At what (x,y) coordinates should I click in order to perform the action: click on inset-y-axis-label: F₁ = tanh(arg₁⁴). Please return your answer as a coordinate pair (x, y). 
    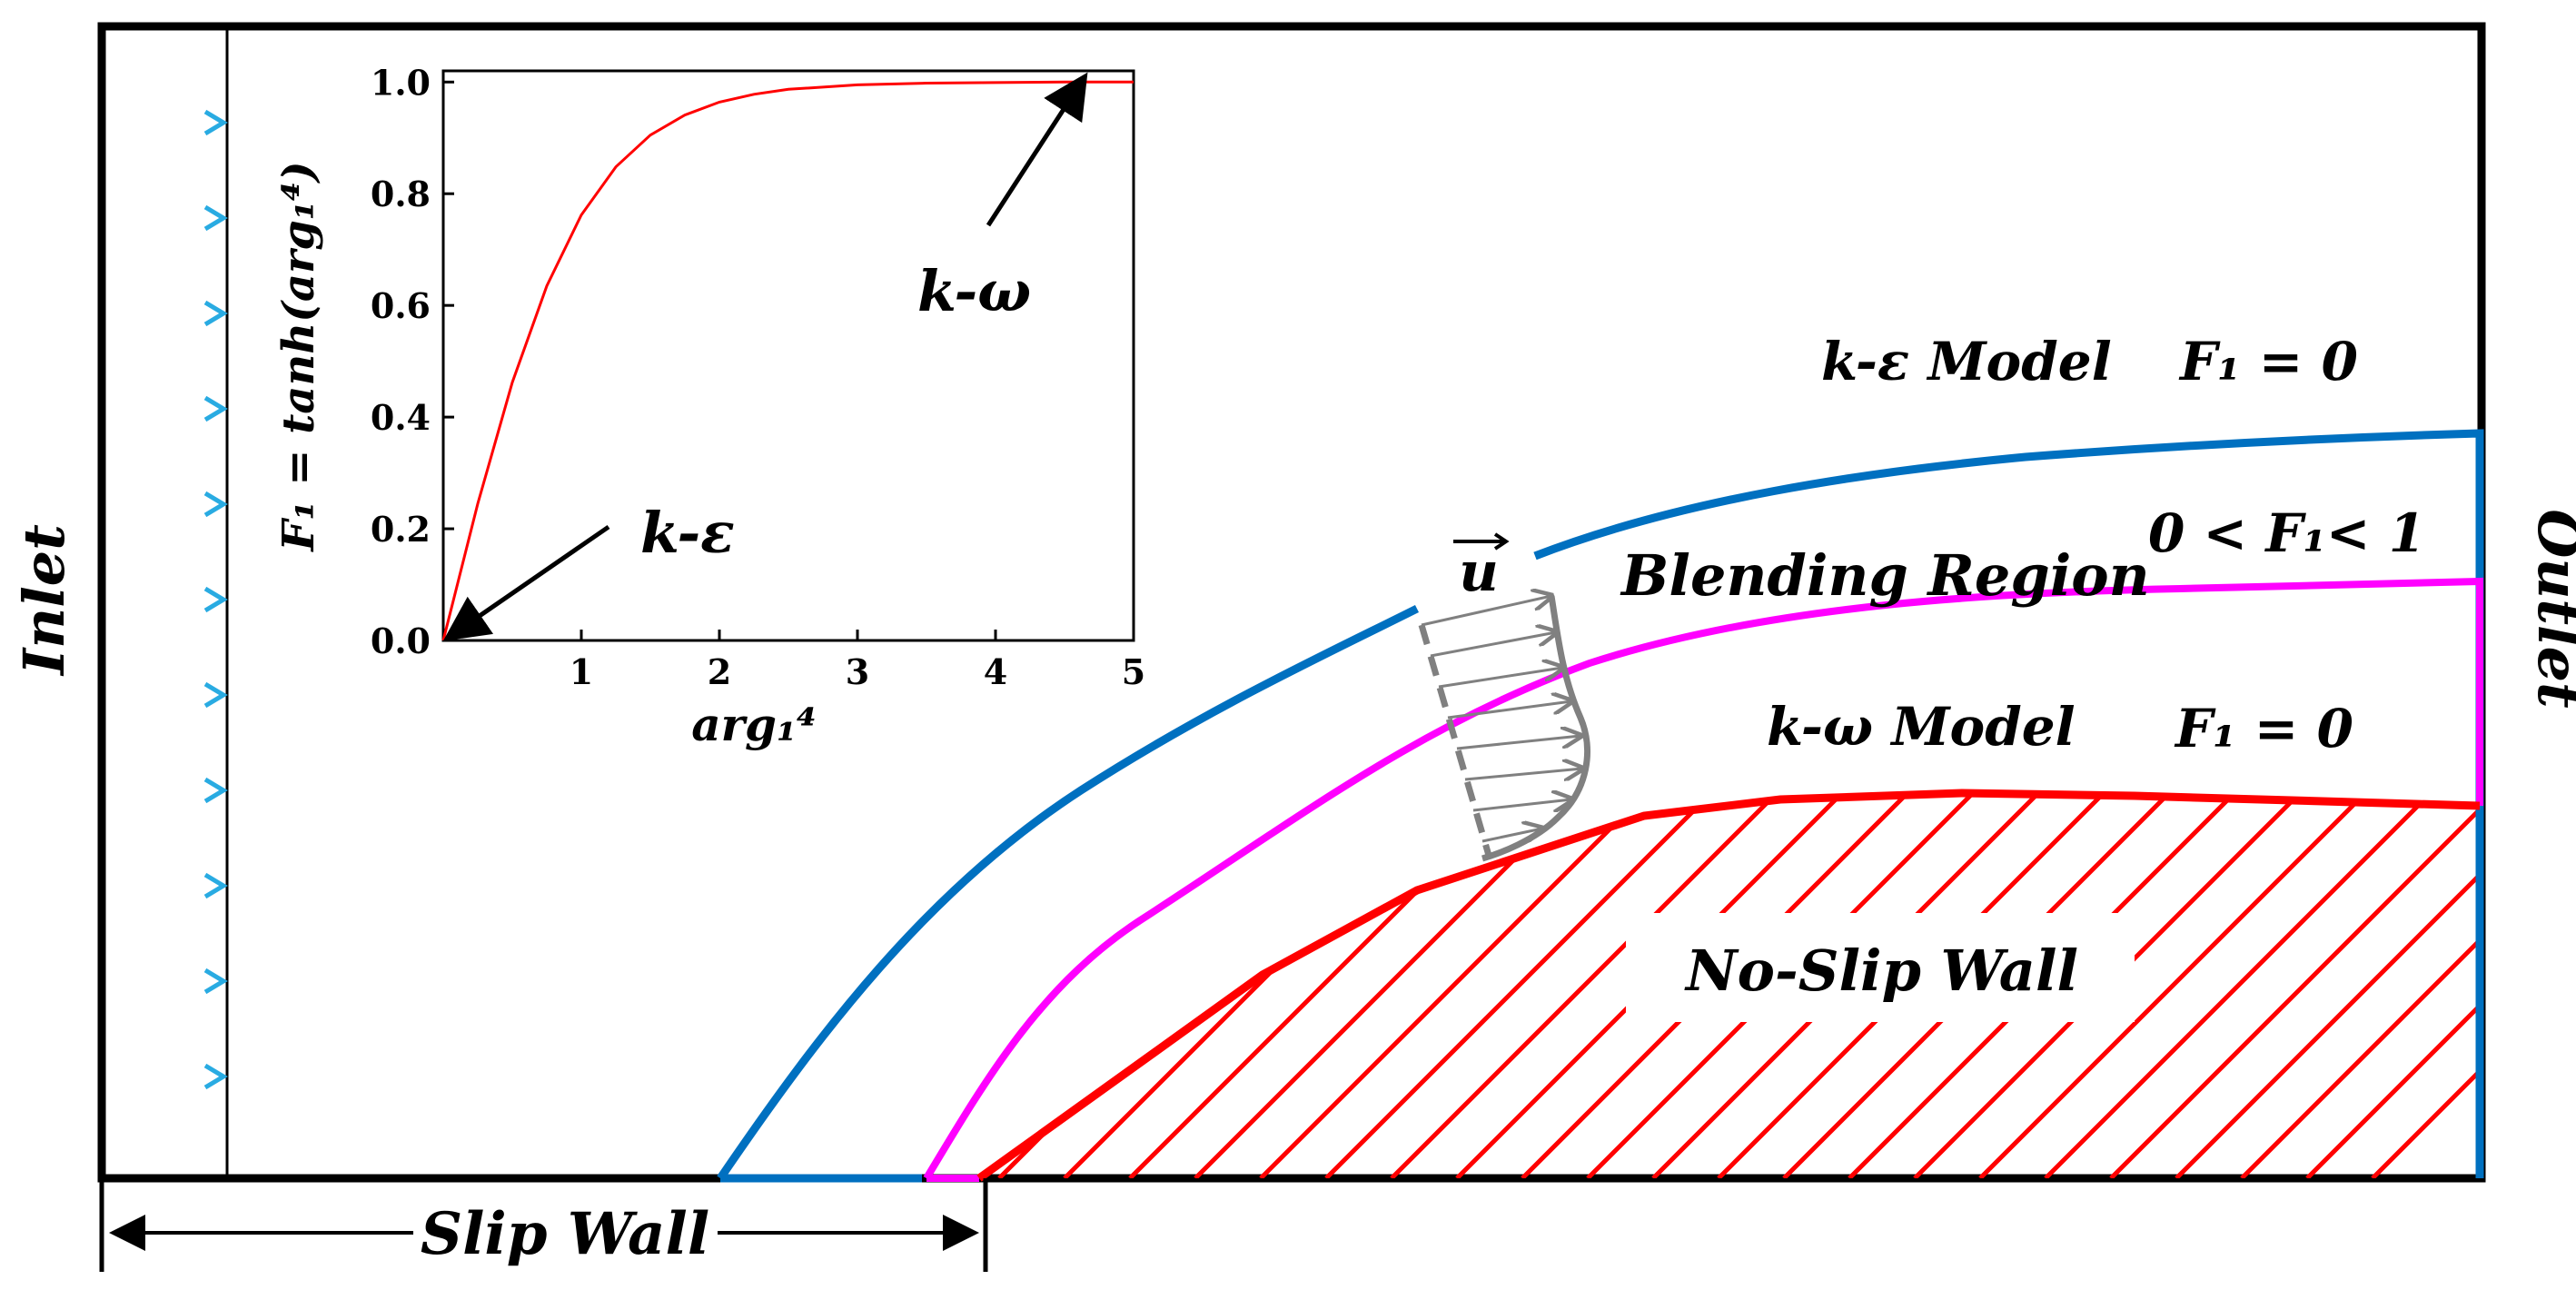
    Looking at the image, I should click on (298, 356).